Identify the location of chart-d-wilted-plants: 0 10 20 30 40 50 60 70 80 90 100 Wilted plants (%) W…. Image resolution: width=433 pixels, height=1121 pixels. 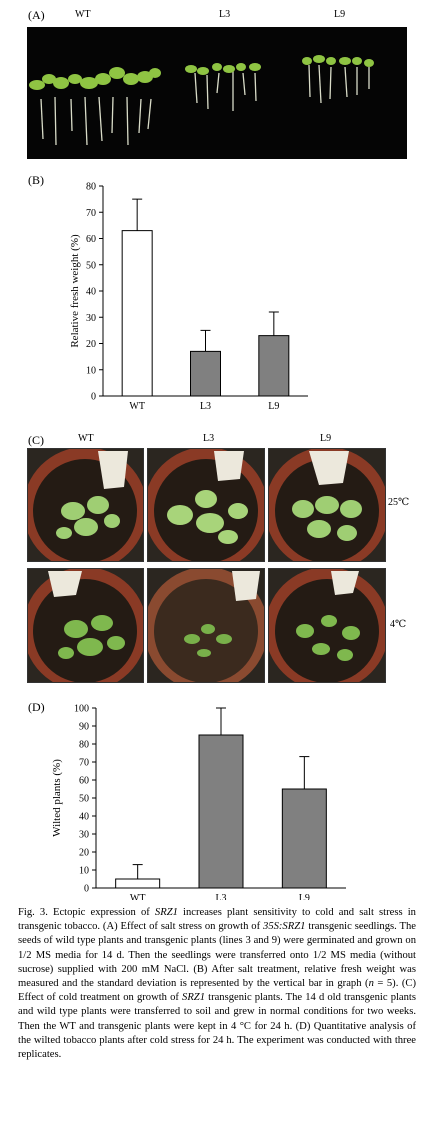
(198, 802).